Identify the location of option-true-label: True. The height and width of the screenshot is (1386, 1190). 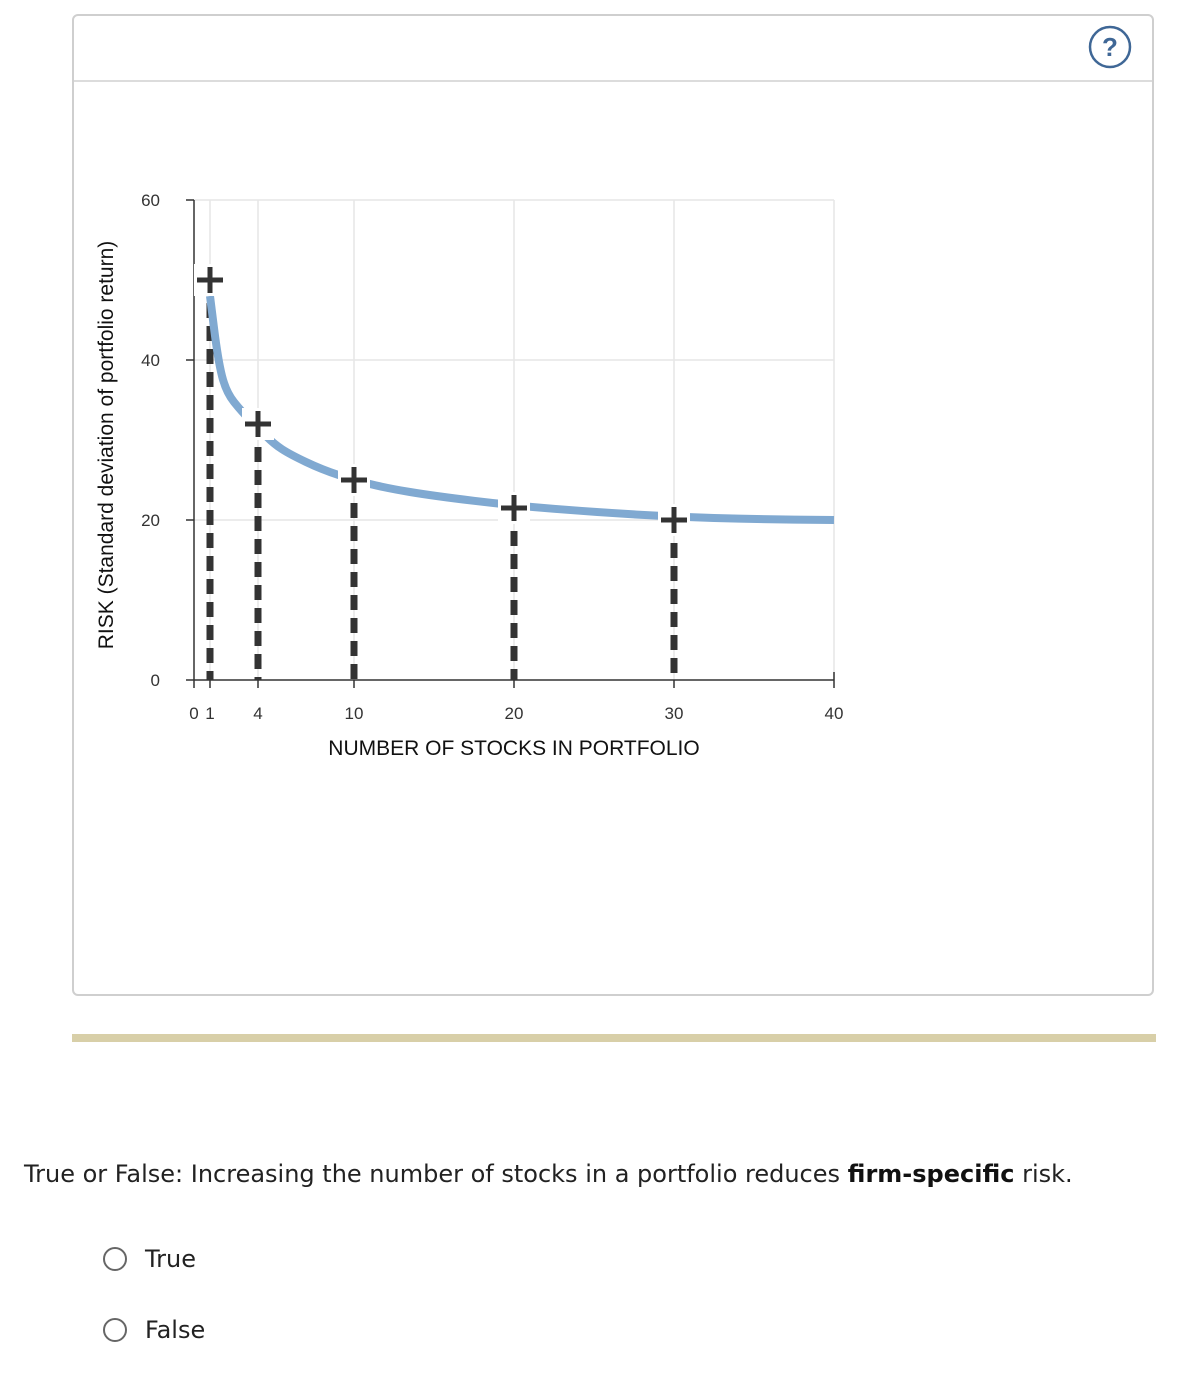
(170, 1259).